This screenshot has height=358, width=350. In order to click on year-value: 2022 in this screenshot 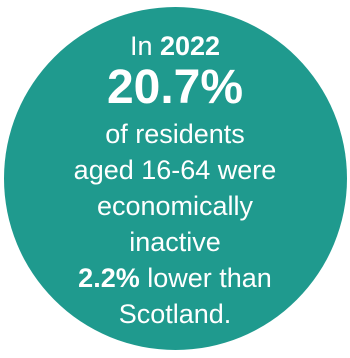, I will do `click(190, 46)`.